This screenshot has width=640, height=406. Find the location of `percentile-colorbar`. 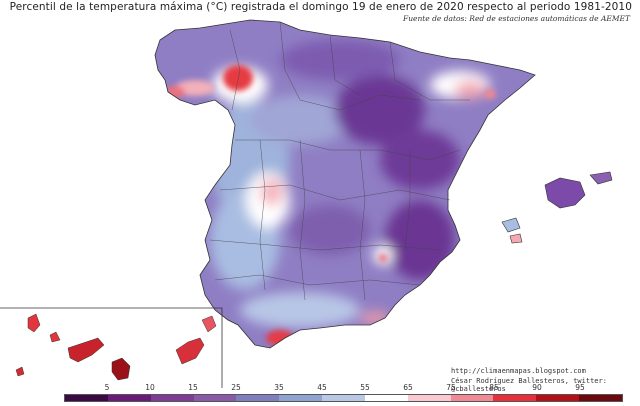

percentile-colorbar is located at coordinates (343, 398).